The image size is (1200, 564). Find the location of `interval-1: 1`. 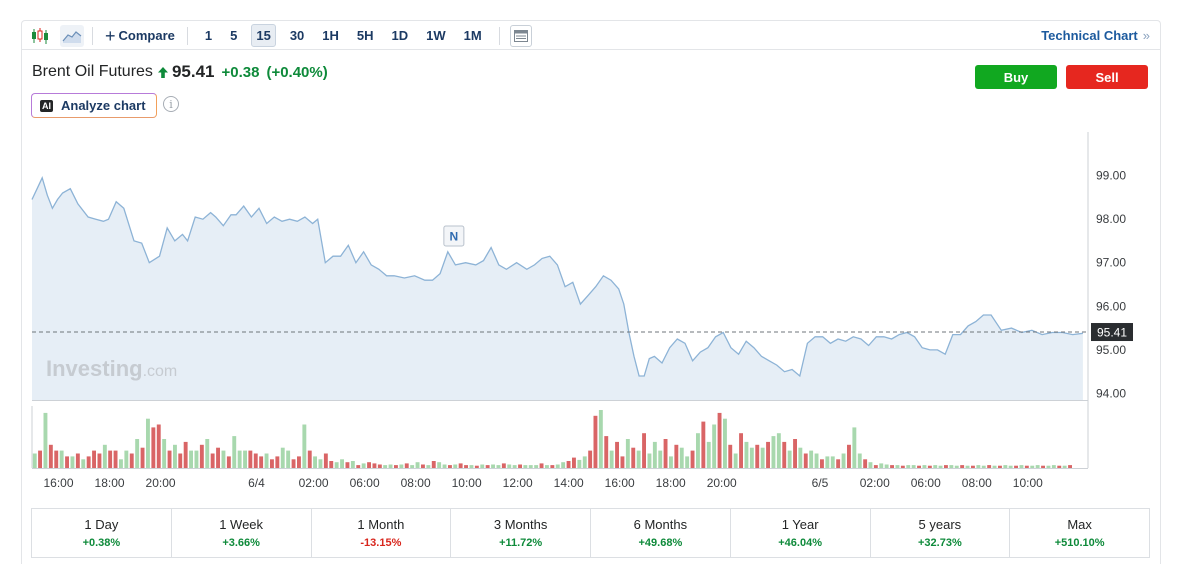

interval-1: 1 is located at coordinates (208, 35).